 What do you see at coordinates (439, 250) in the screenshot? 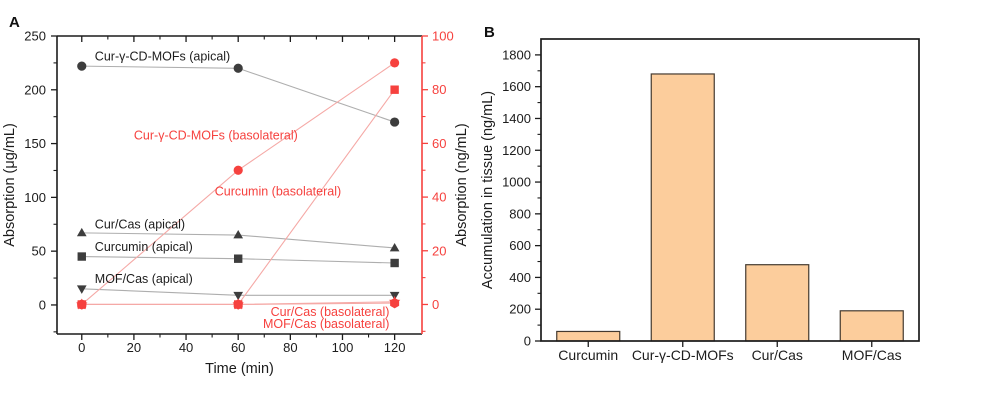
I see `y-right-tick-label: 20` at bounding box center [439, 250].